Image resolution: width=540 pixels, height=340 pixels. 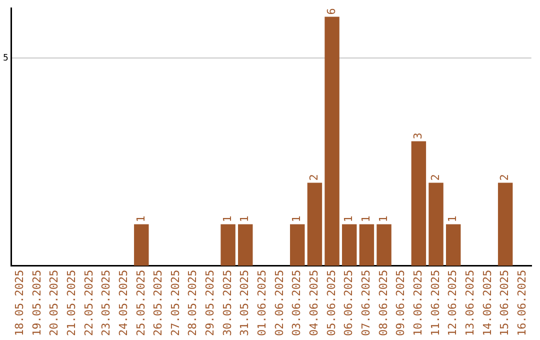 I want to click on x-tick-label: 13.06.2025, so click(x=470, y=303).